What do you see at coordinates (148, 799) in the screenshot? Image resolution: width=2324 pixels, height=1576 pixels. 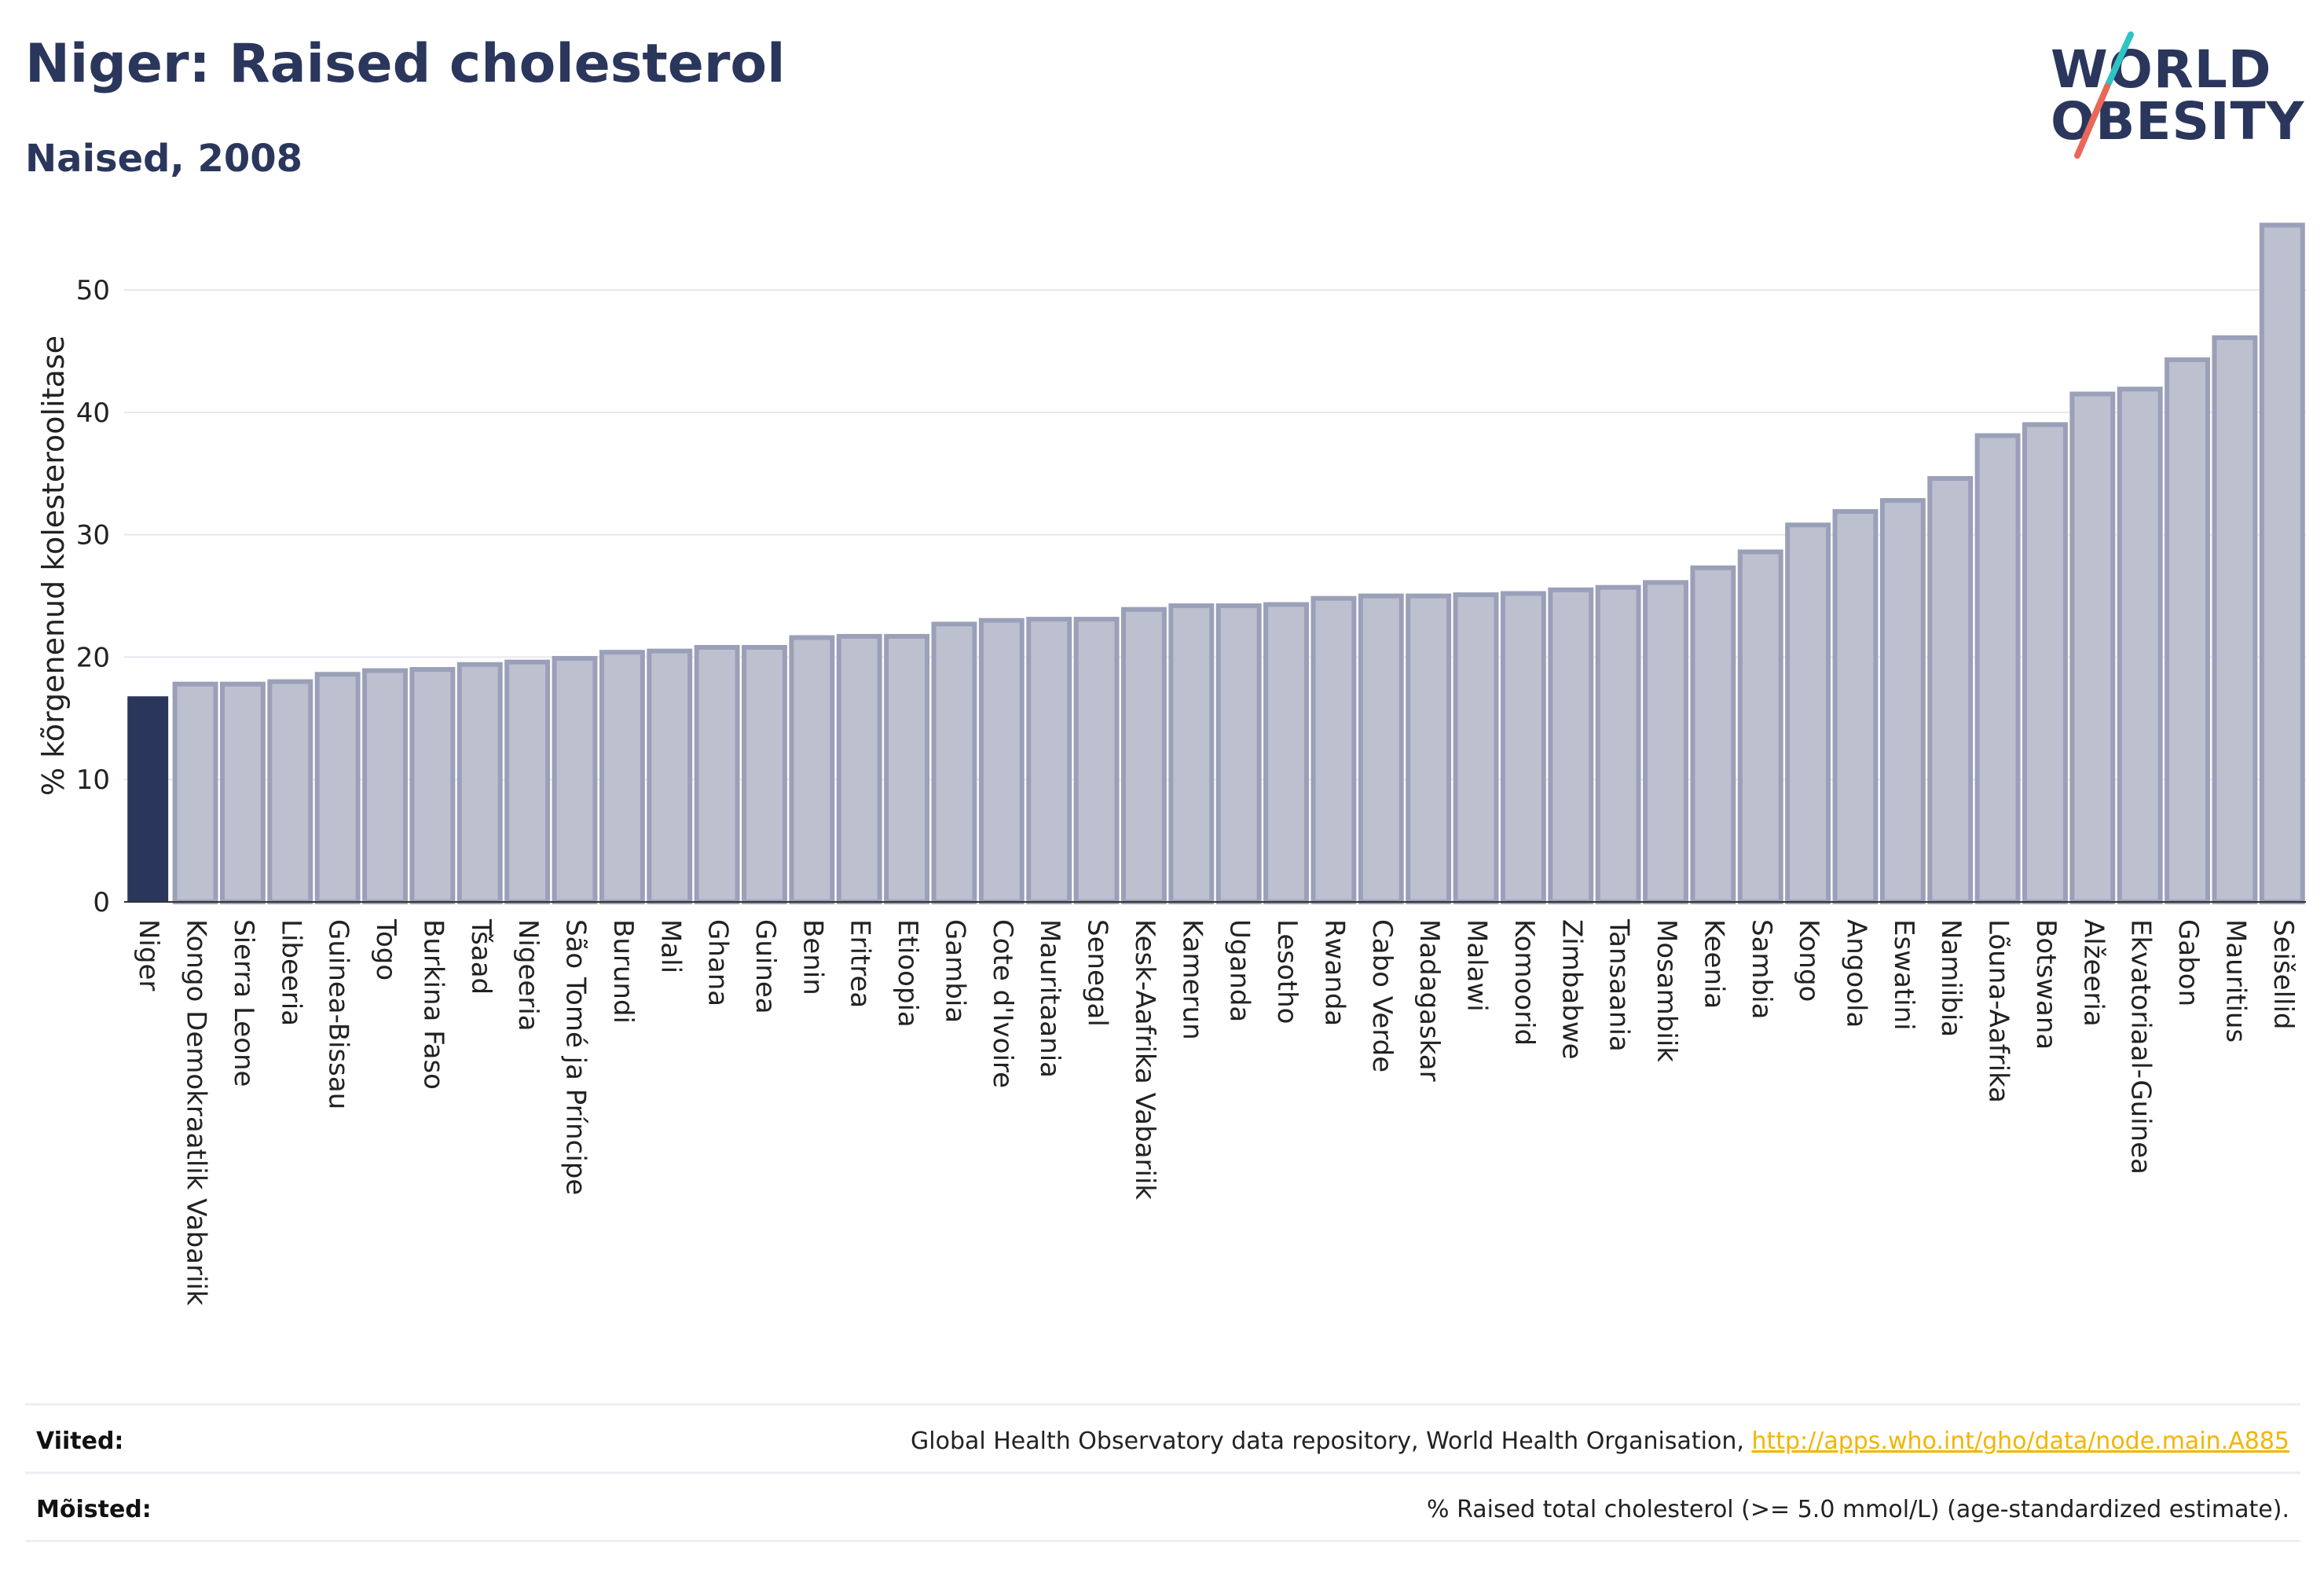 I see `bar-highlighted` at bounding box center [148, 799].